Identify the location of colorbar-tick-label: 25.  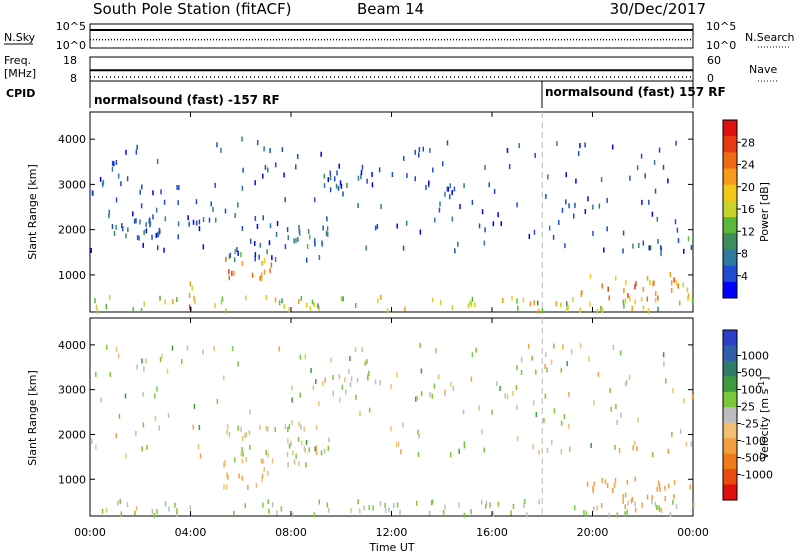
(748, 407).